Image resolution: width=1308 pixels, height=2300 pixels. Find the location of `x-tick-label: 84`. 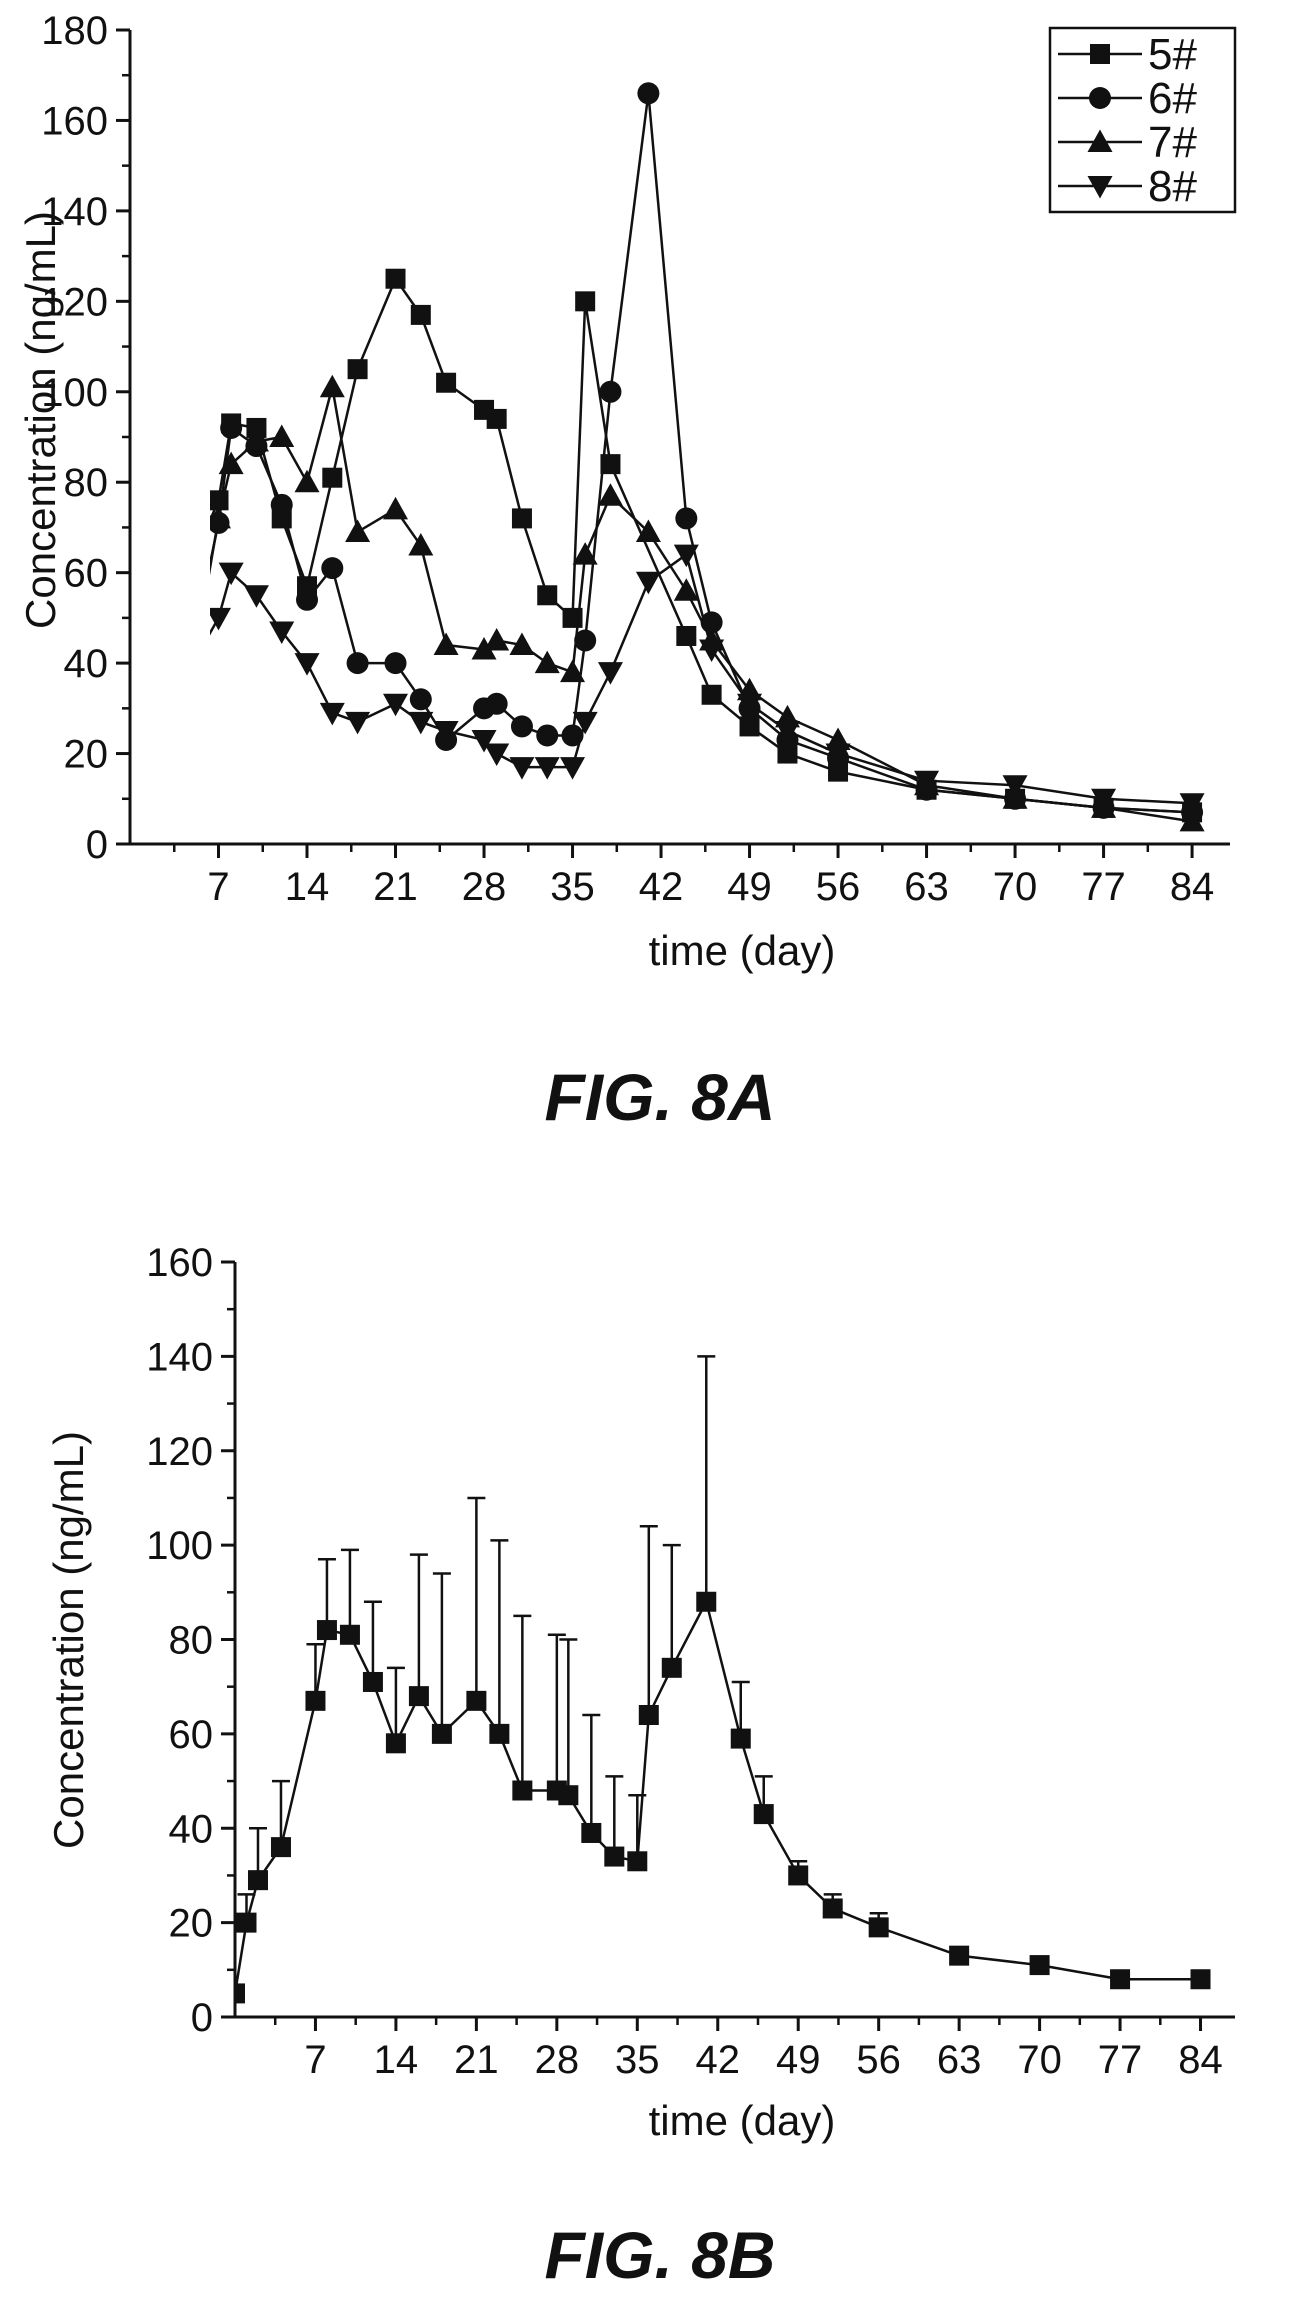

x-tick-label: 84 is located at coordinates (1200, 2060).